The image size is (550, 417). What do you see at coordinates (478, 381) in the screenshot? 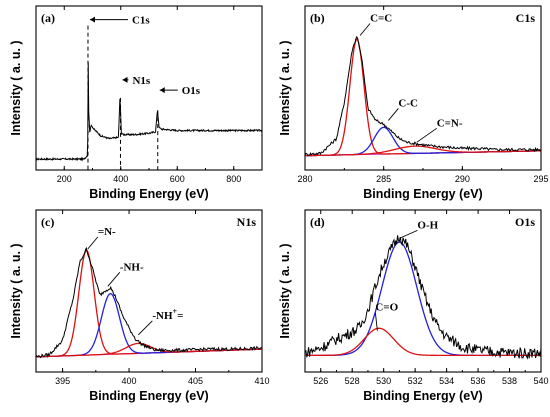
I see `x-tick-label: 536` at bounding box center [478, 381].